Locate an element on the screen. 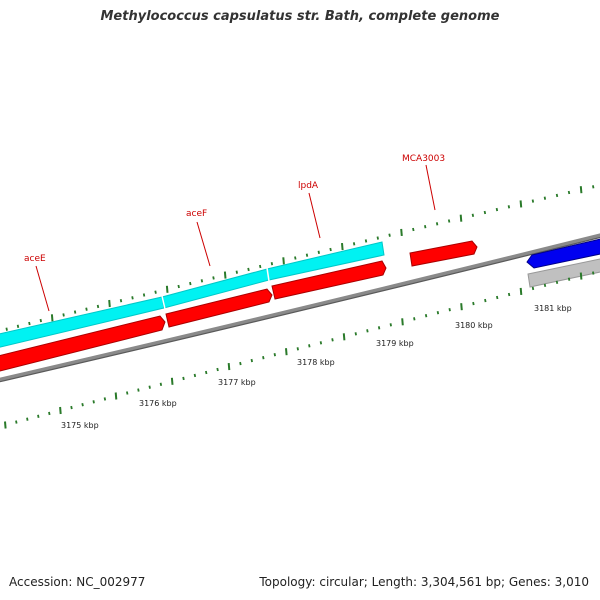  gene-label-lpd-a: lpdA is located at coordinates (308, 186).